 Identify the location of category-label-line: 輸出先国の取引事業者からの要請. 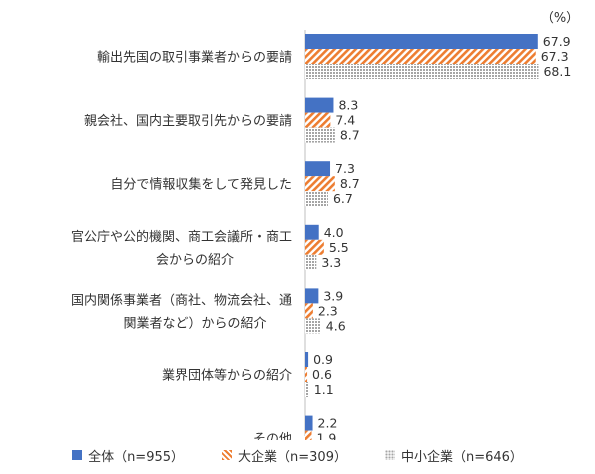
(194, 58).